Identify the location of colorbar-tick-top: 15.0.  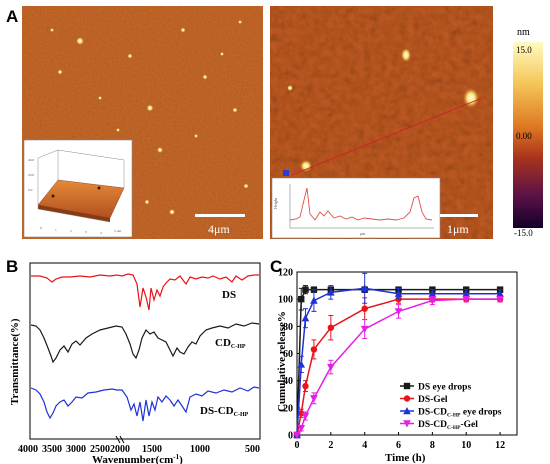
(524, 50).